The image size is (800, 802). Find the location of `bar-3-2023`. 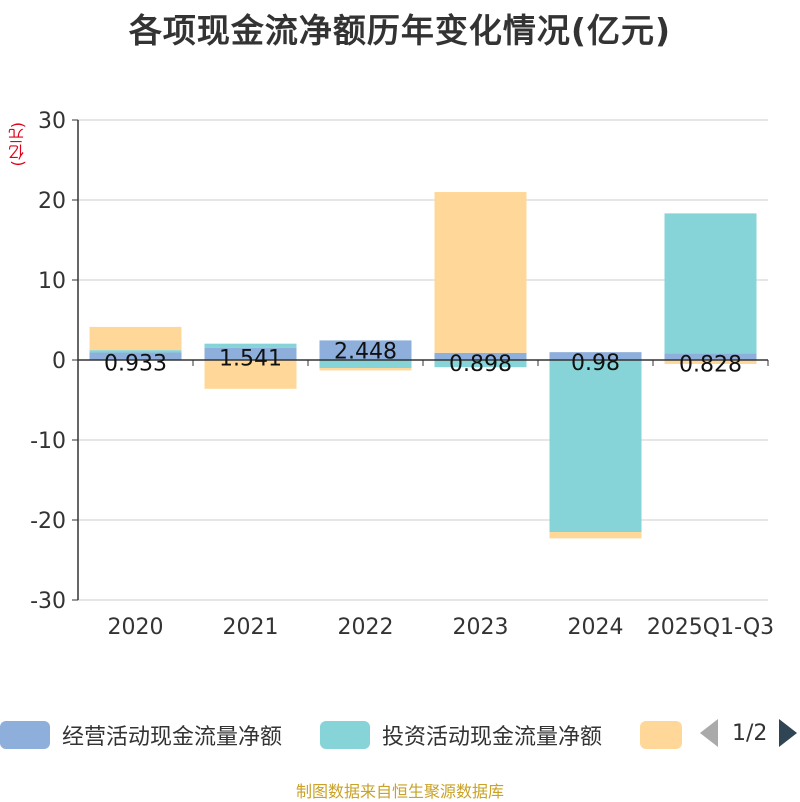

bar-3-2023 is located at coordinates (480, 272).